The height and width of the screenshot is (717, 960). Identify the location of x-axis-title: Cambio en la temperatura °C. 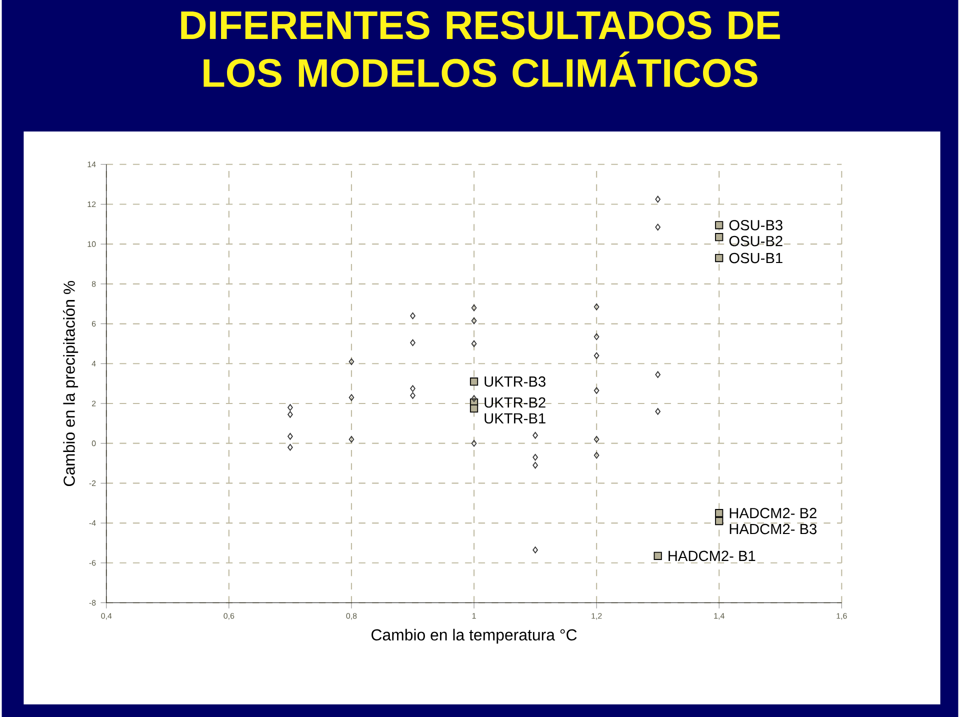
(474, 636).